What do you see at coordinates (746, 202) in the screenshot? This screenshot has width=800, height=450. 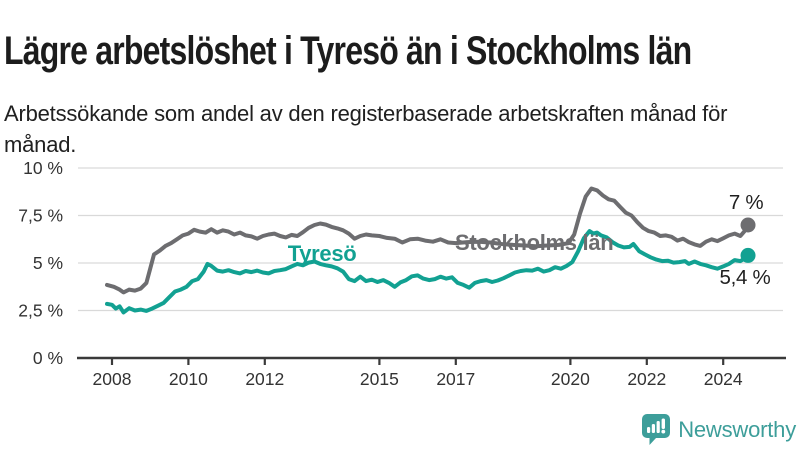 I see `end-value-label-stockholms-lan: 7 %` at bounding box center [746, 202].